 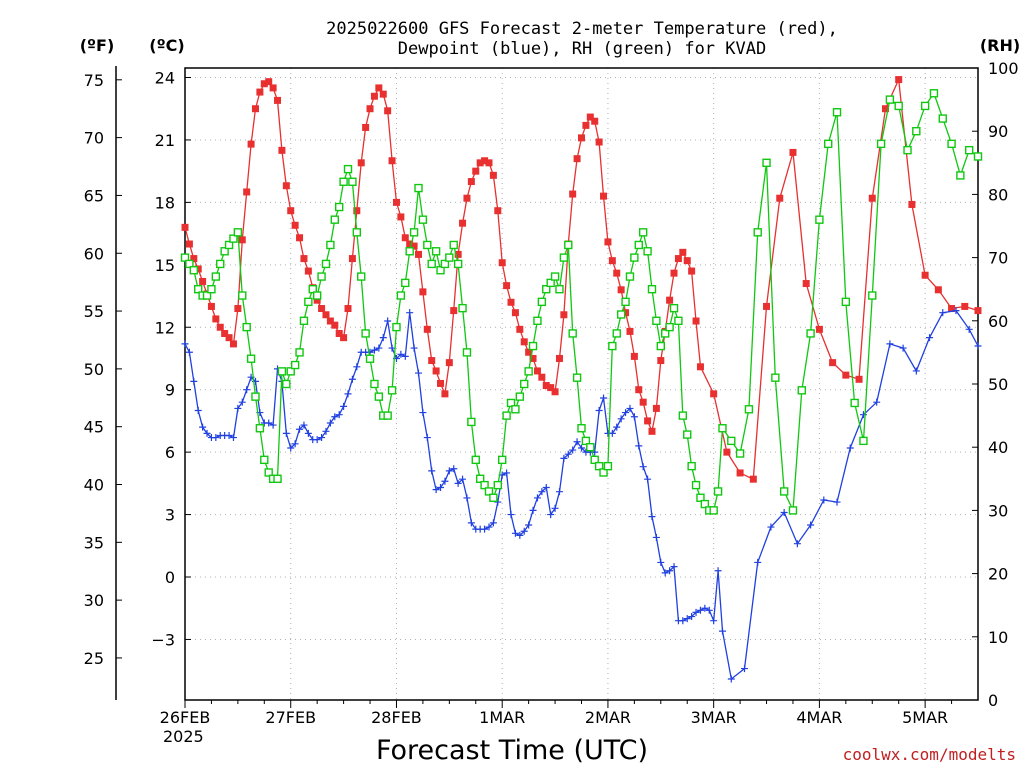 I want to click on fahrenheit-tick-label: 75, so click(x=94, y=80).